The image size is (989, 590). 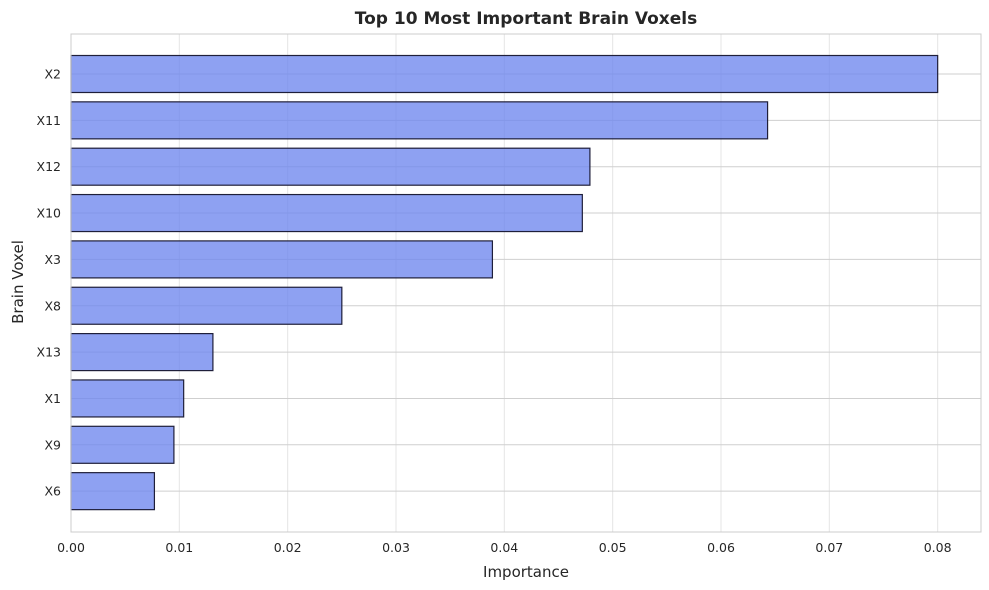 What do you see at coordinates (829, 547) in the screenshot?
I see `x-tick-label: 0.07` at bounding box center [829, 547].